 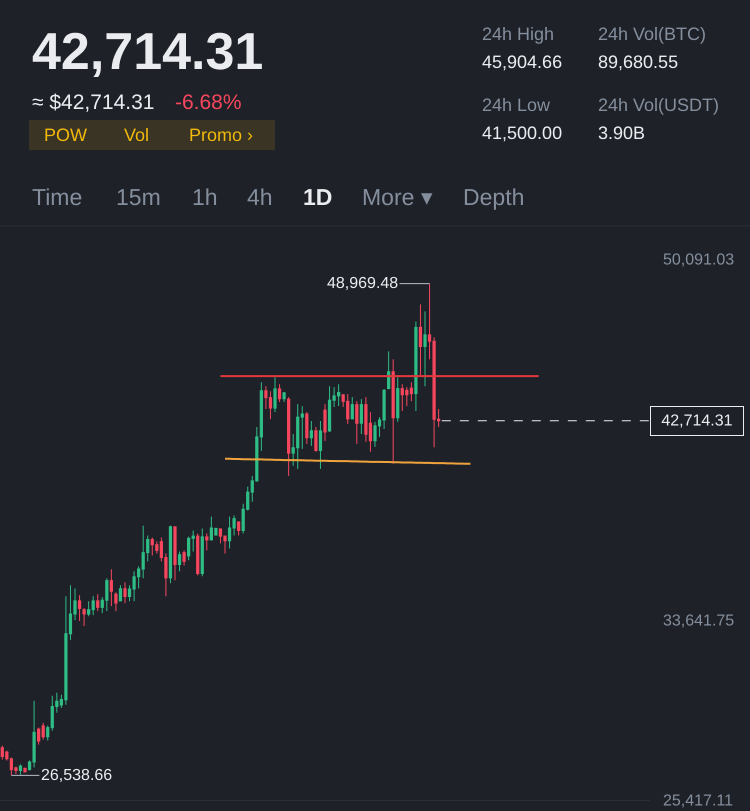 I want to click on annotation: 26,538.66, so click(x=76, y=775).